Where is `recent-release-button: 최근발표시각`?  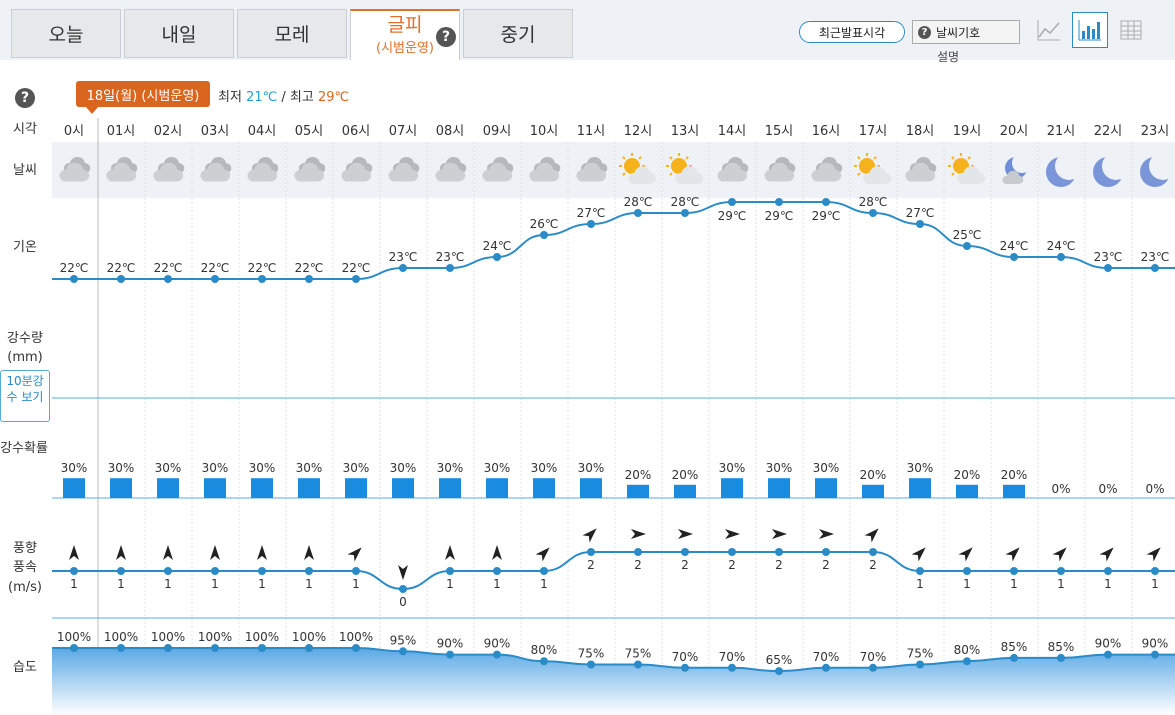 recent-release-button: 최근발표시각 is located at coordinates (852, 32).